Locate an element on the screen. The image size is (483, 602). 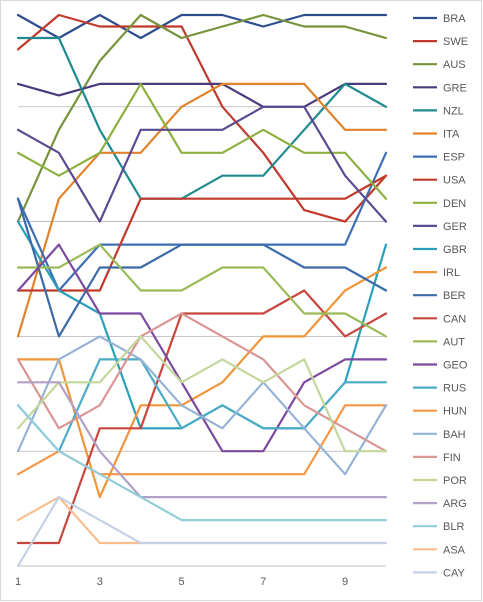
x-tick-label: 5 is located at coordinates (181, 582).